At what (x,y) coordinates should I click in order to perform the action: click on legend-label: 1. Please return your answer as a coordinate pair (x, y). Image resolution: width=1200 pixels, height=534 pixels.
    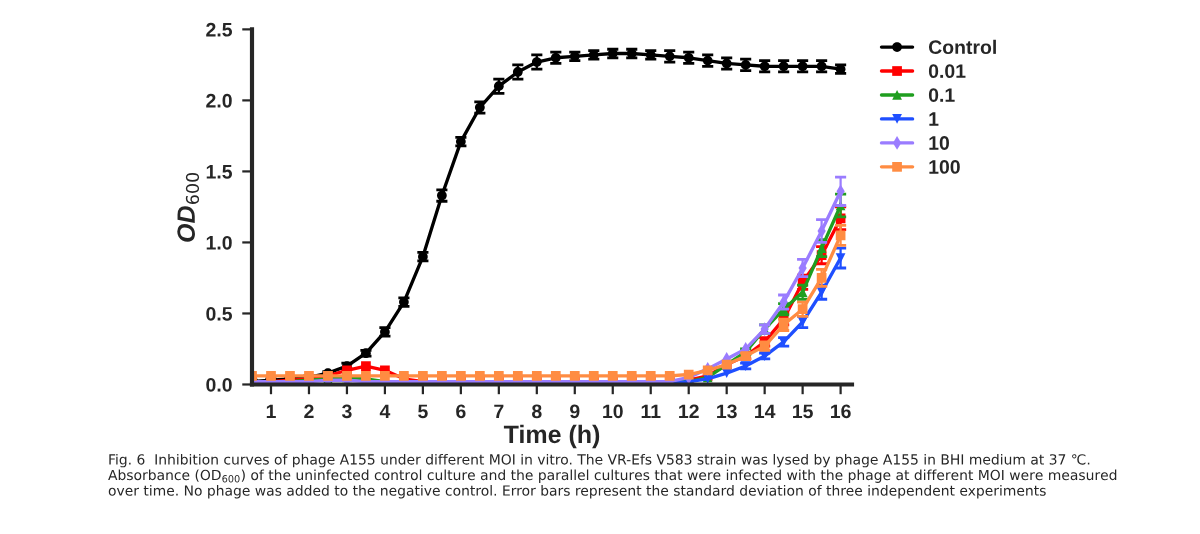
    Looking at the image, I should click on (934, 119).